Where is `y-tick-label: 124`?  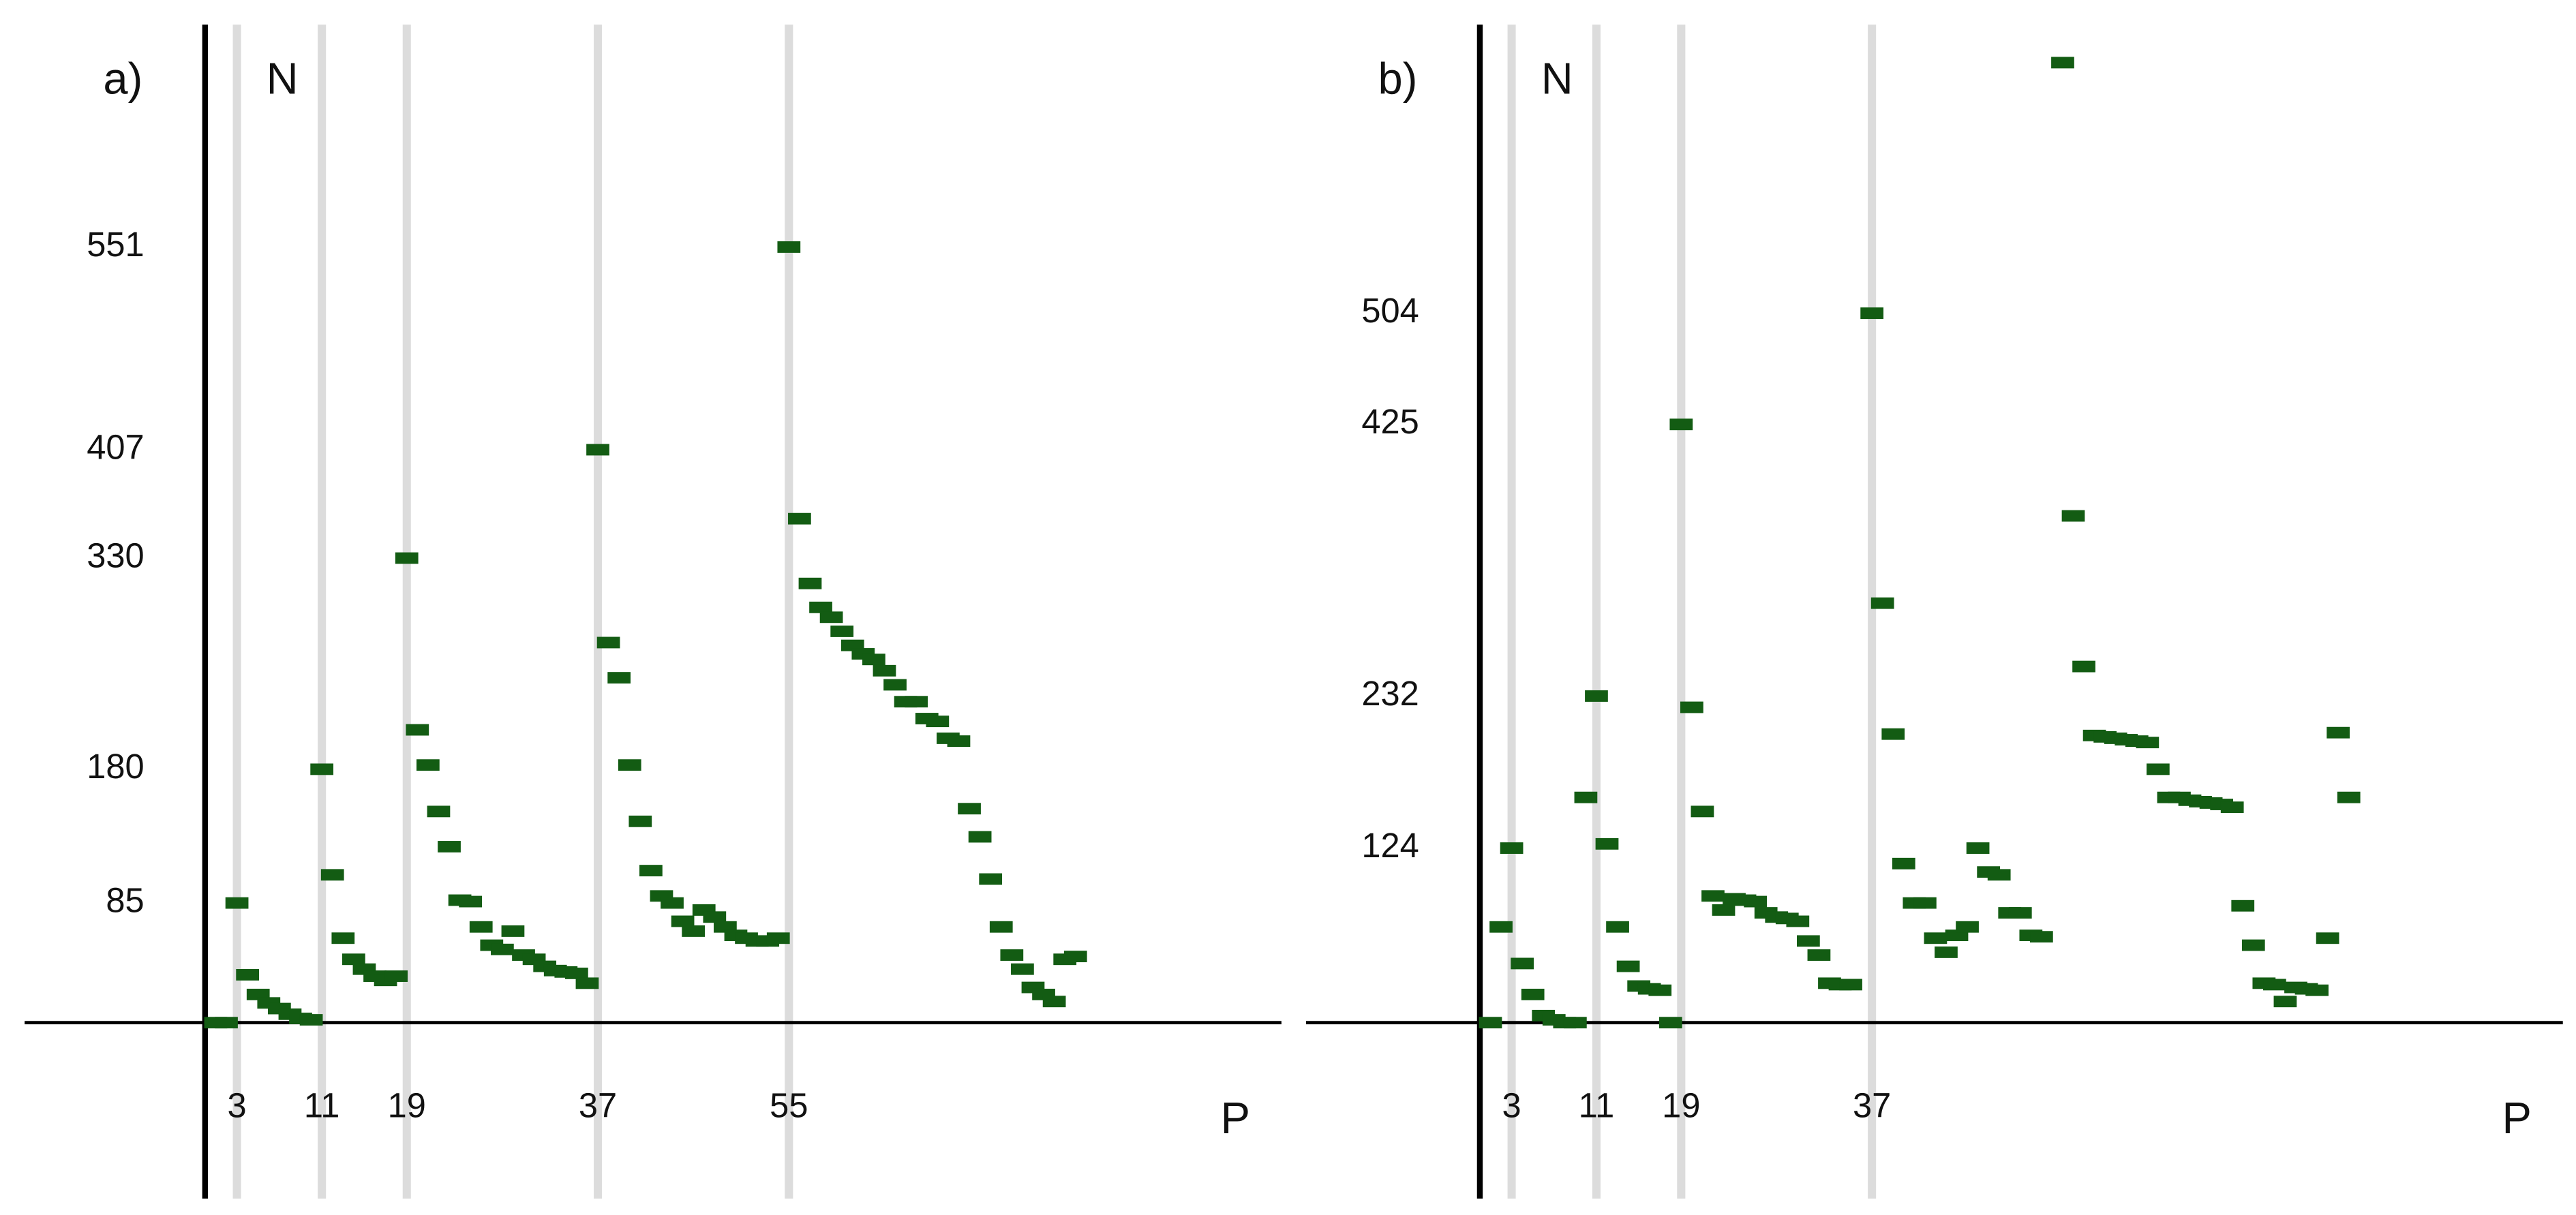
y-tick-label: 124 is located at coordinates (1390, 845).